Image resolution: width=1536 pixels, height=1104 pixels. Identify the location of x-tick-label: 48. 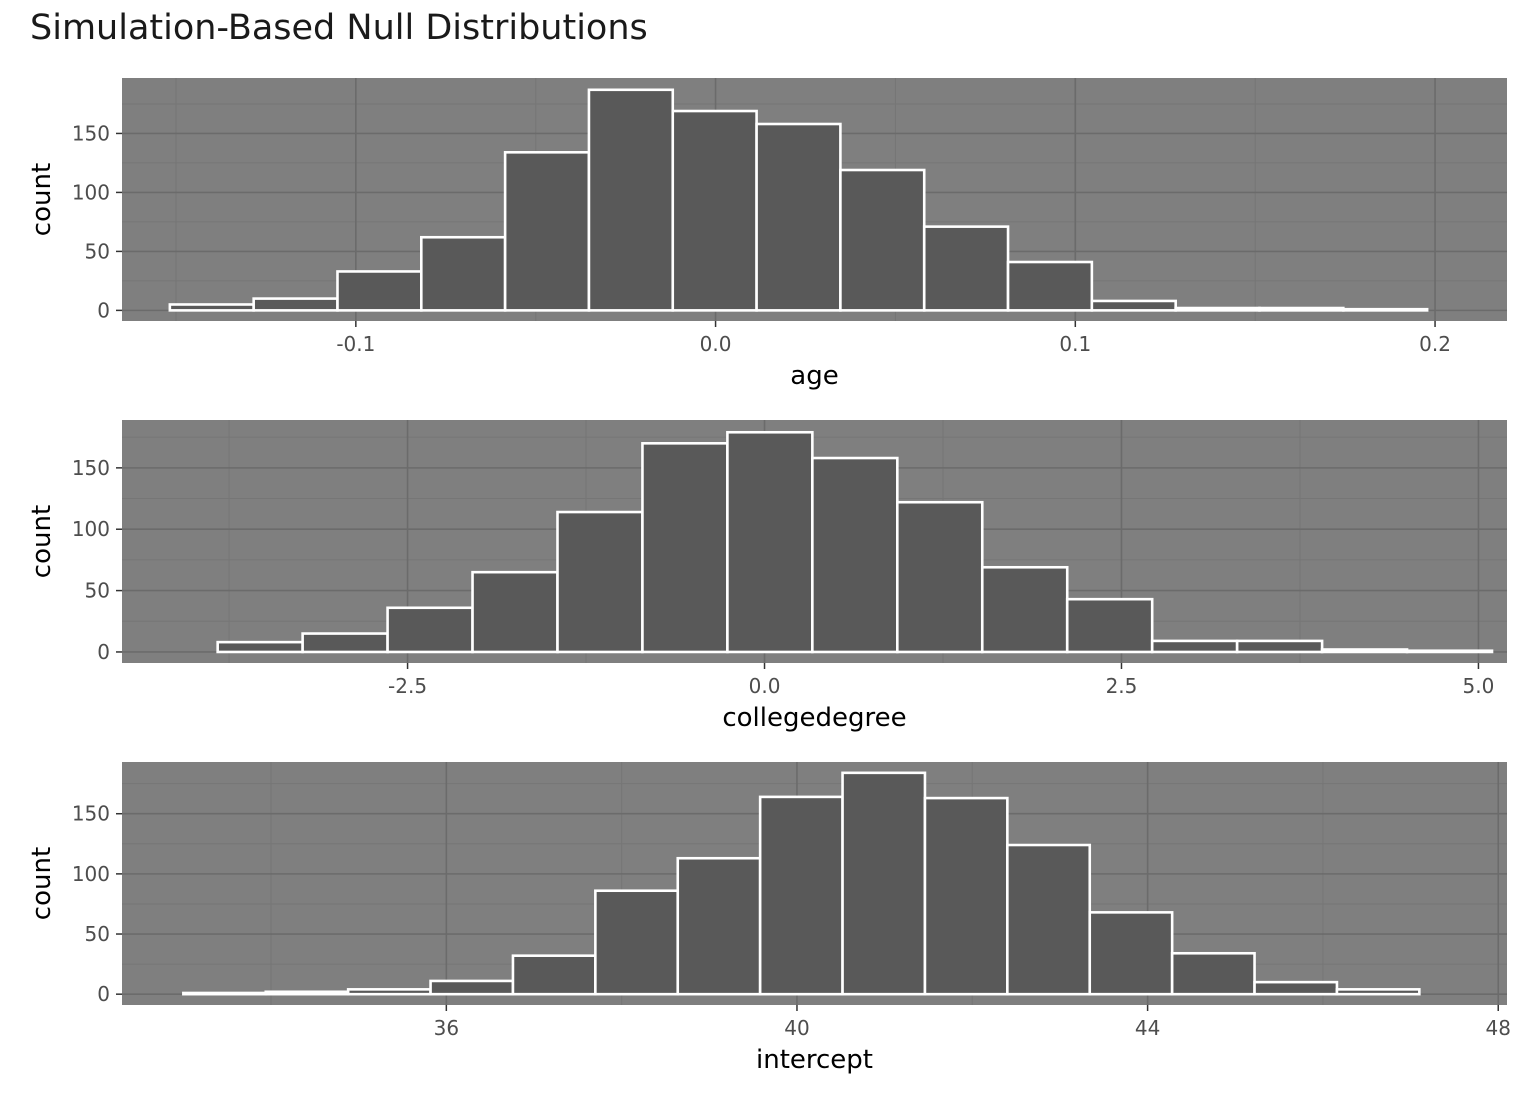
(1498, 1028).